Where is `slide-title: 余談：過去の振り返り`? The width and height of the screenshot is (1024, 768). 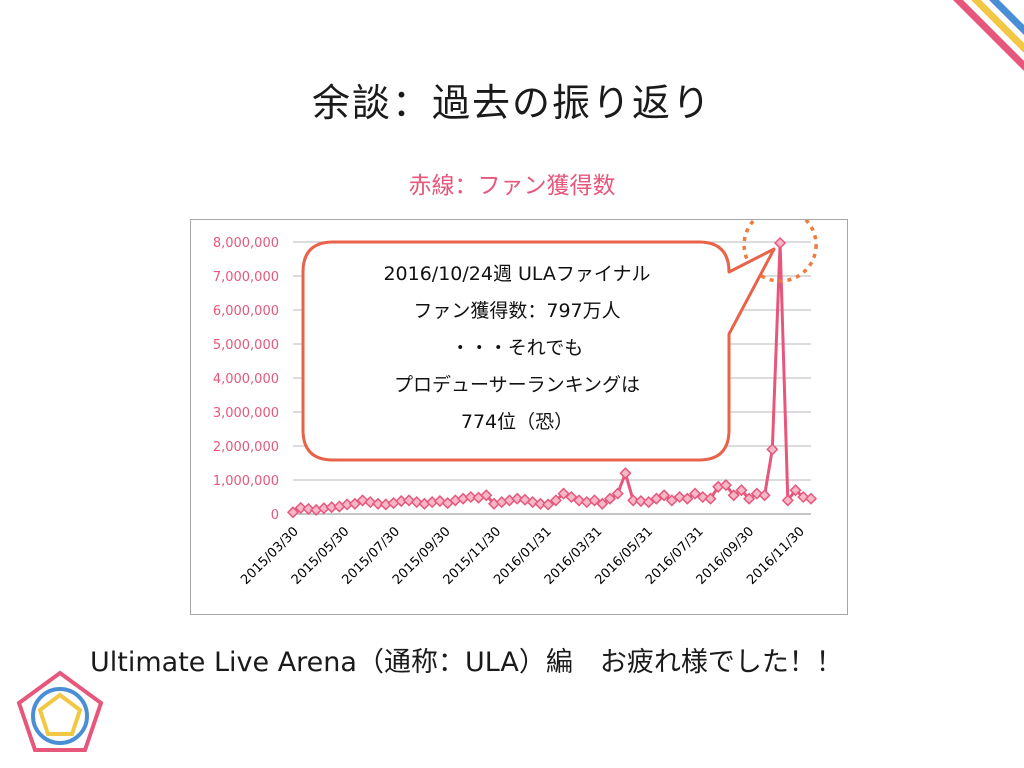
slide-title: 余談：過去の振り返り is located at coordinates (511, 103).